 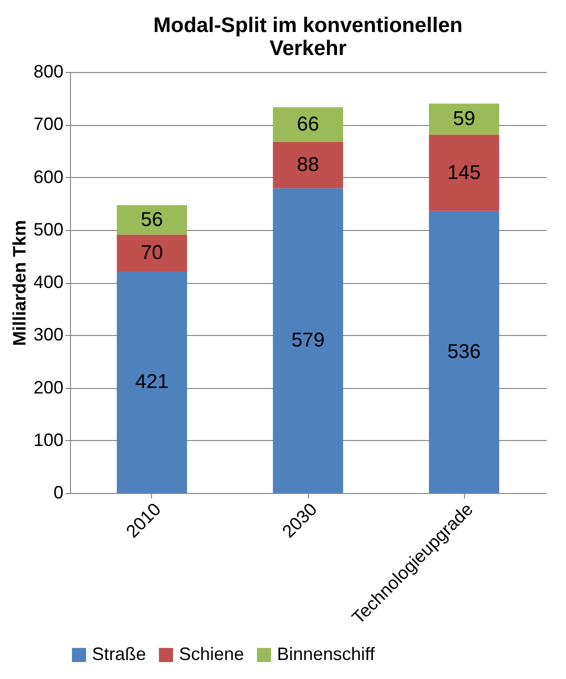 I want to click on data-label: 70, so click(x=152, y=253).